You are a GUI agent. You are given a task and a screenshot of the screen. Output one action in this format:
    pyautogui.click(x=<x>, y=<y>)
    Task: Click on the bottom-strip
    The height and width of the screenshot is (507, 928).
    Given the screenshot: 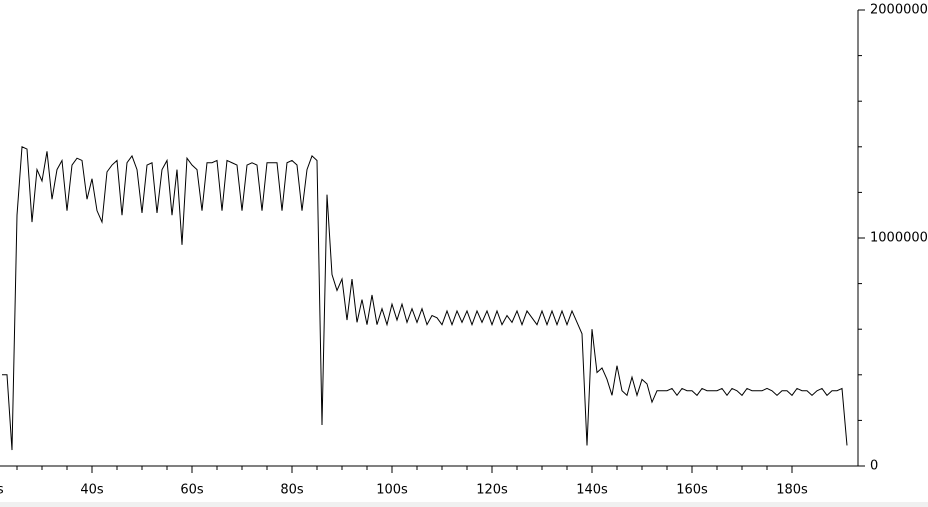 What is the action you would take?
    pyautogui.click(x=464, y=504)
    